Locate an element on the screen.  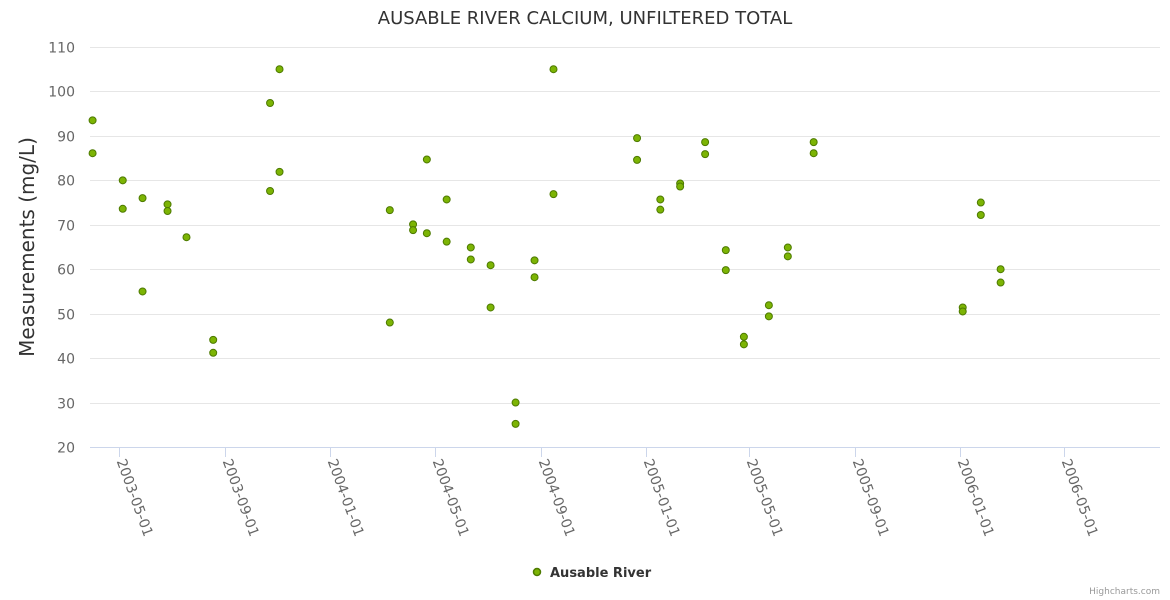
y-tick-label: 90 is located at coordinates (66, 138).